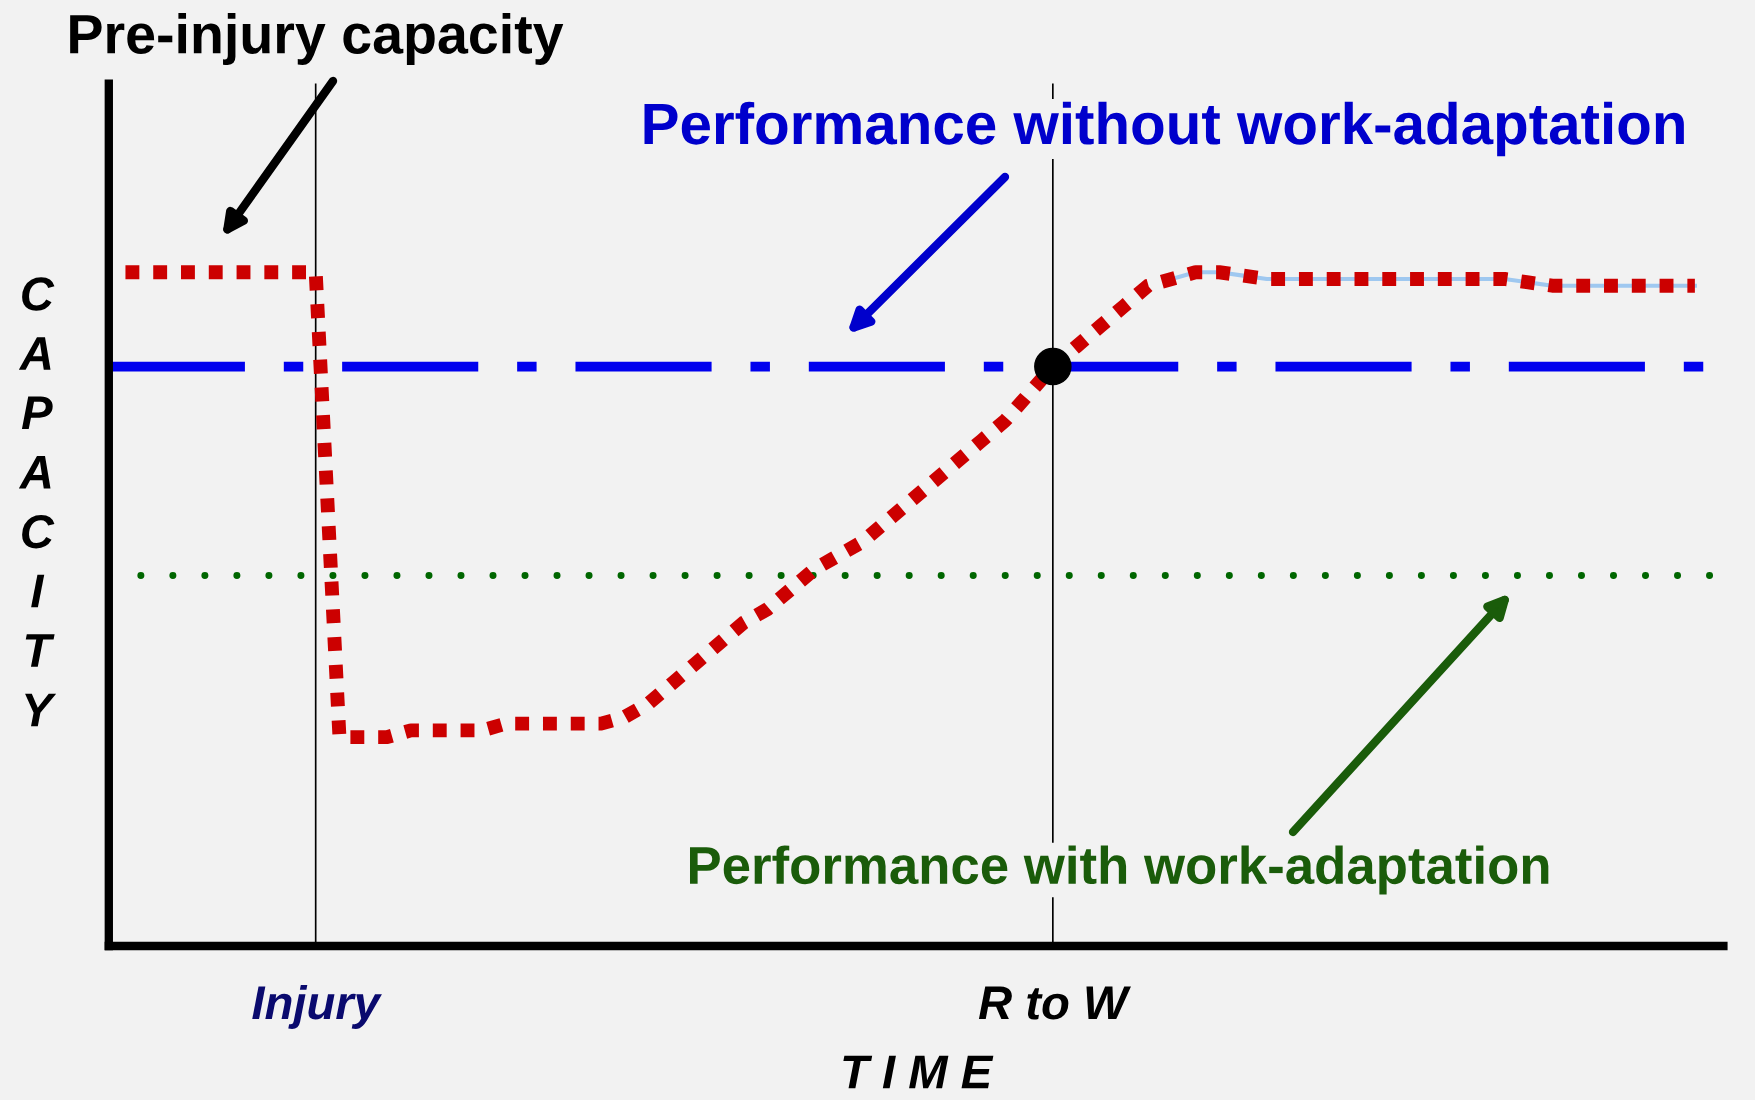  I want to click on x-tick-label: Injury, so click(317, 1006).